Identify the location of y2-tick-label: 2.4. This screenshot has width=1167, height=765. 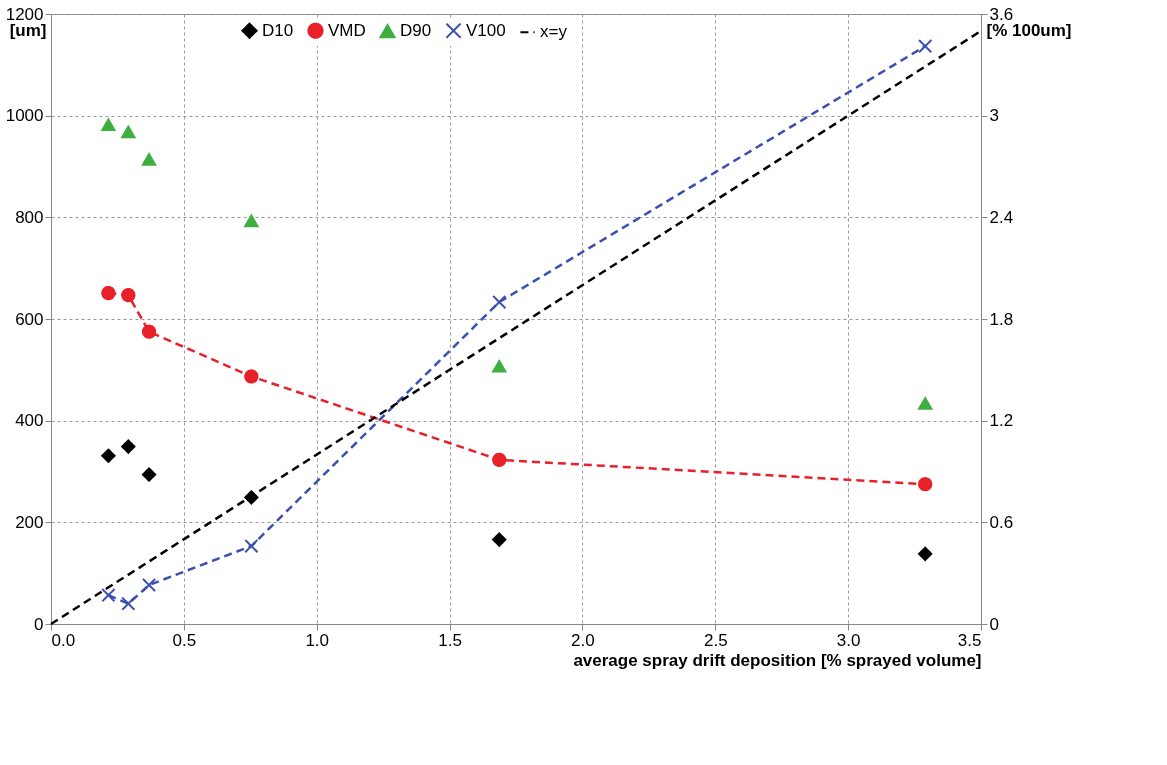
(1001, 217).